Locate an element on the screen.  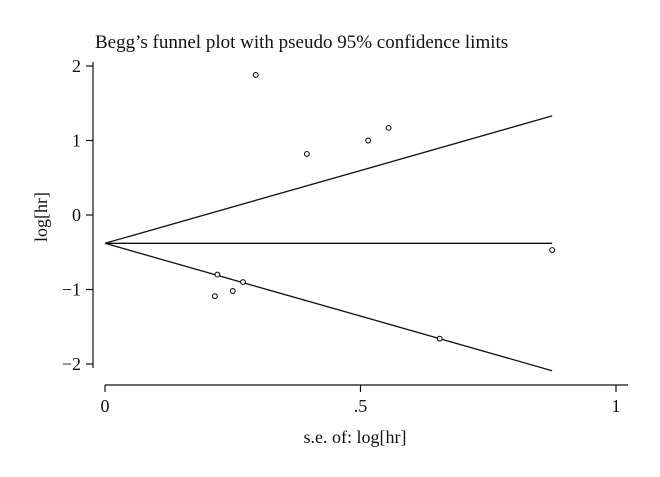
x-axis-ticks: 0.5 1 is located at coordinates (361, 400).